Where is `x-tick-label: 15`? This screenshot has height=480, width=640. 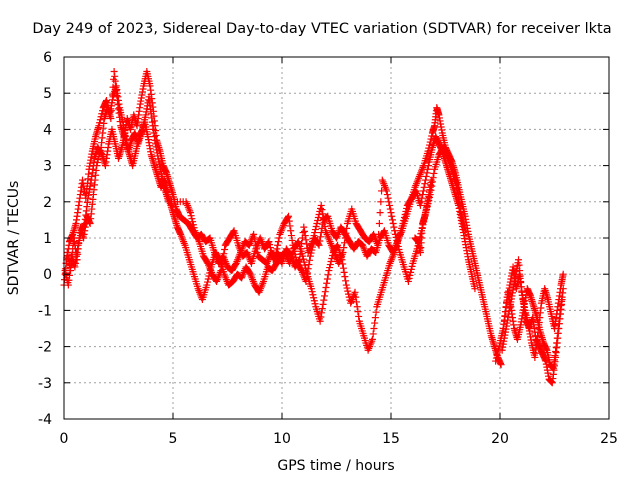
x-tick-label: 15 is located at coordinates (391, 439).